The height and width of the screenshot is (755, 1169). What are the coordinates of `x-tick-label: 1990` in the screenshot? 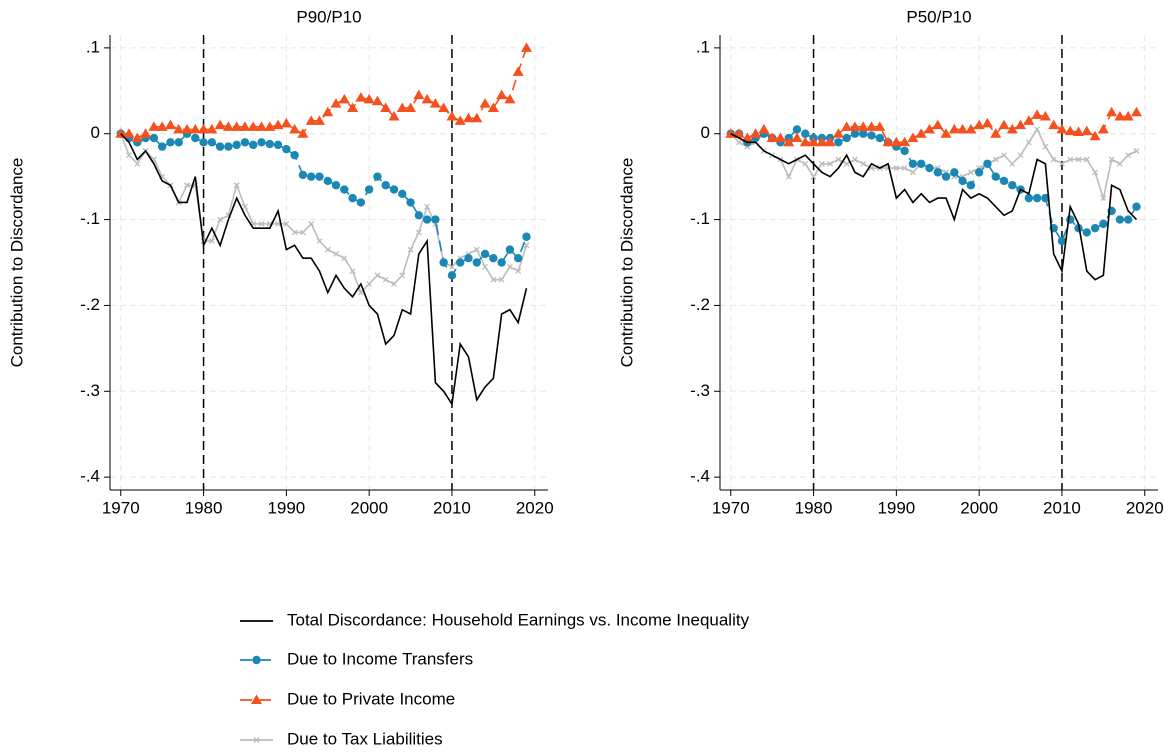 It's located at (896, 507).